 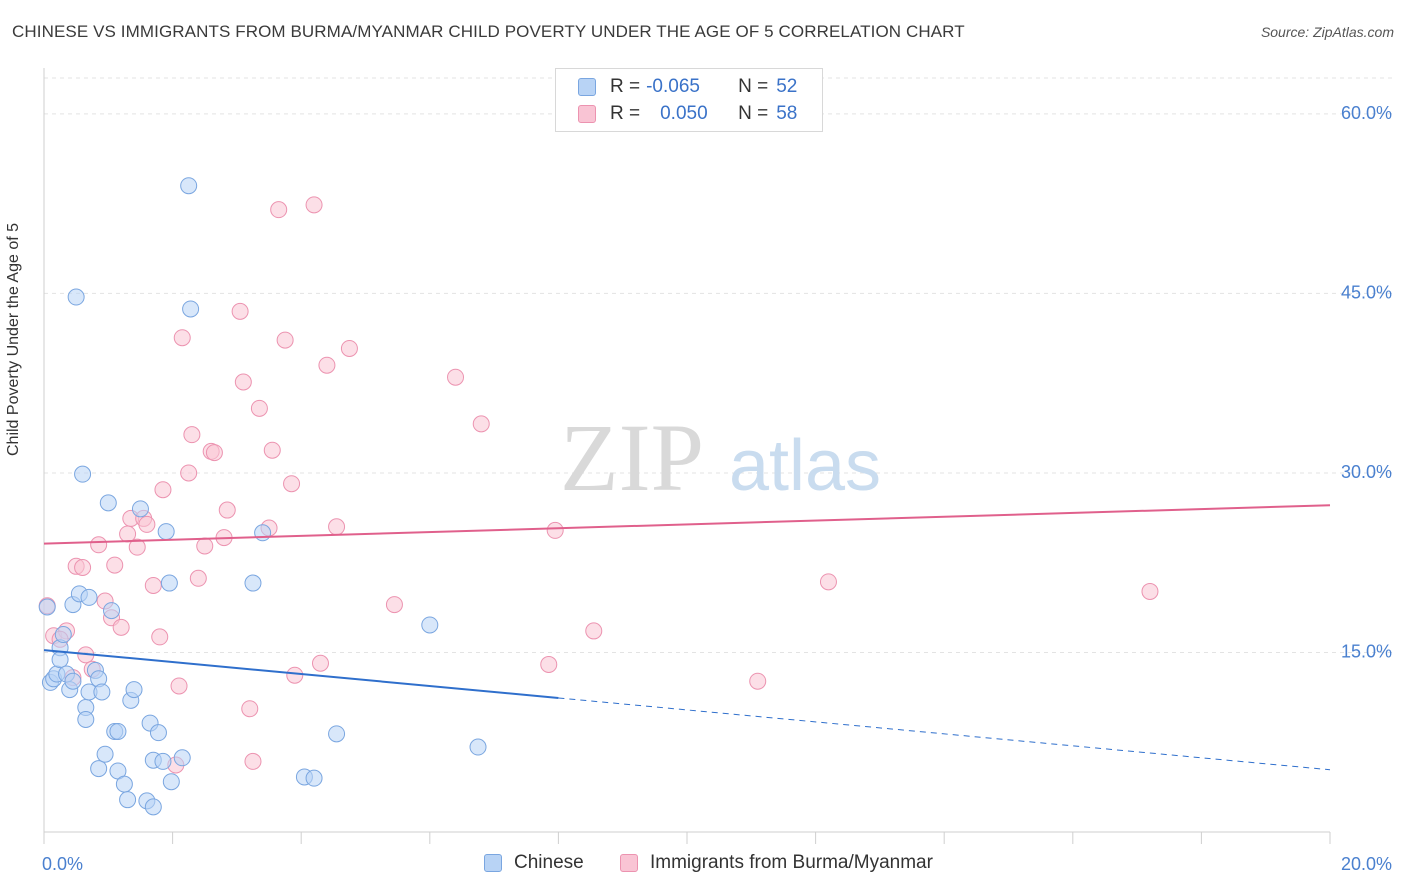 I want to click on legend-r-value-burma: 0.050, so click(x=684, y=113).